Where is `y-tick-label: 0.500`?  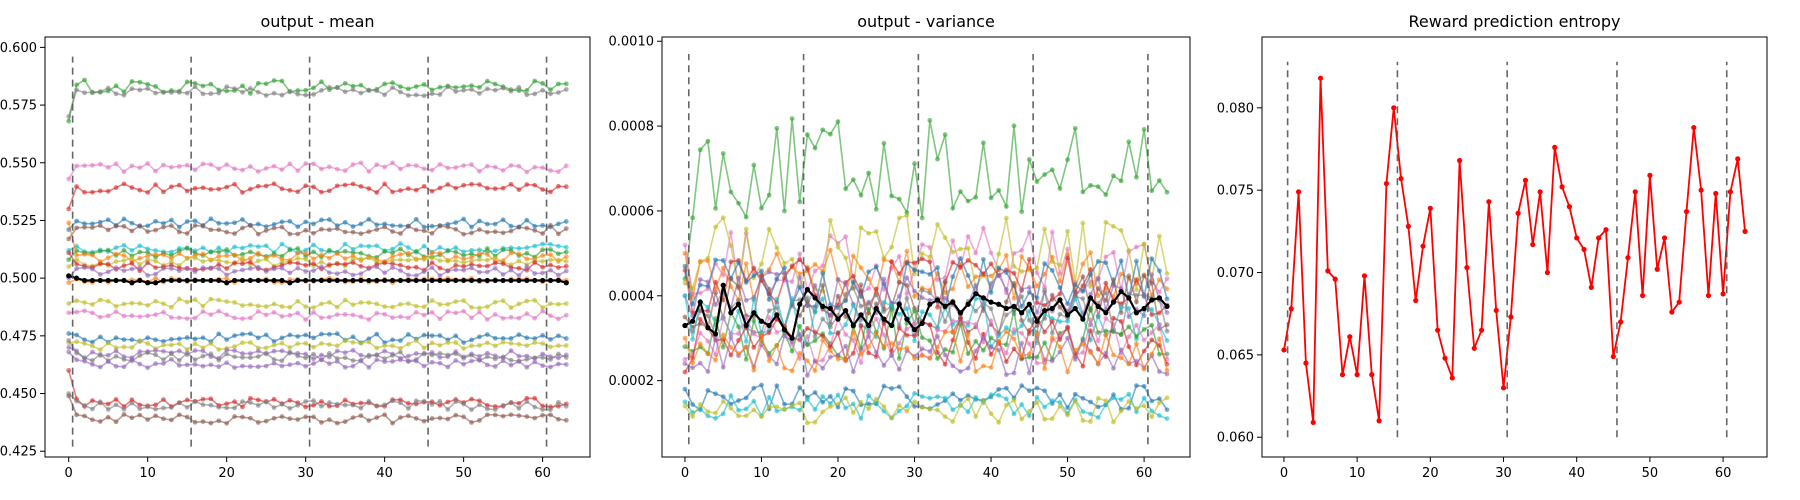 y-tick-label: 0.500 is located at coordinates (18, 279).